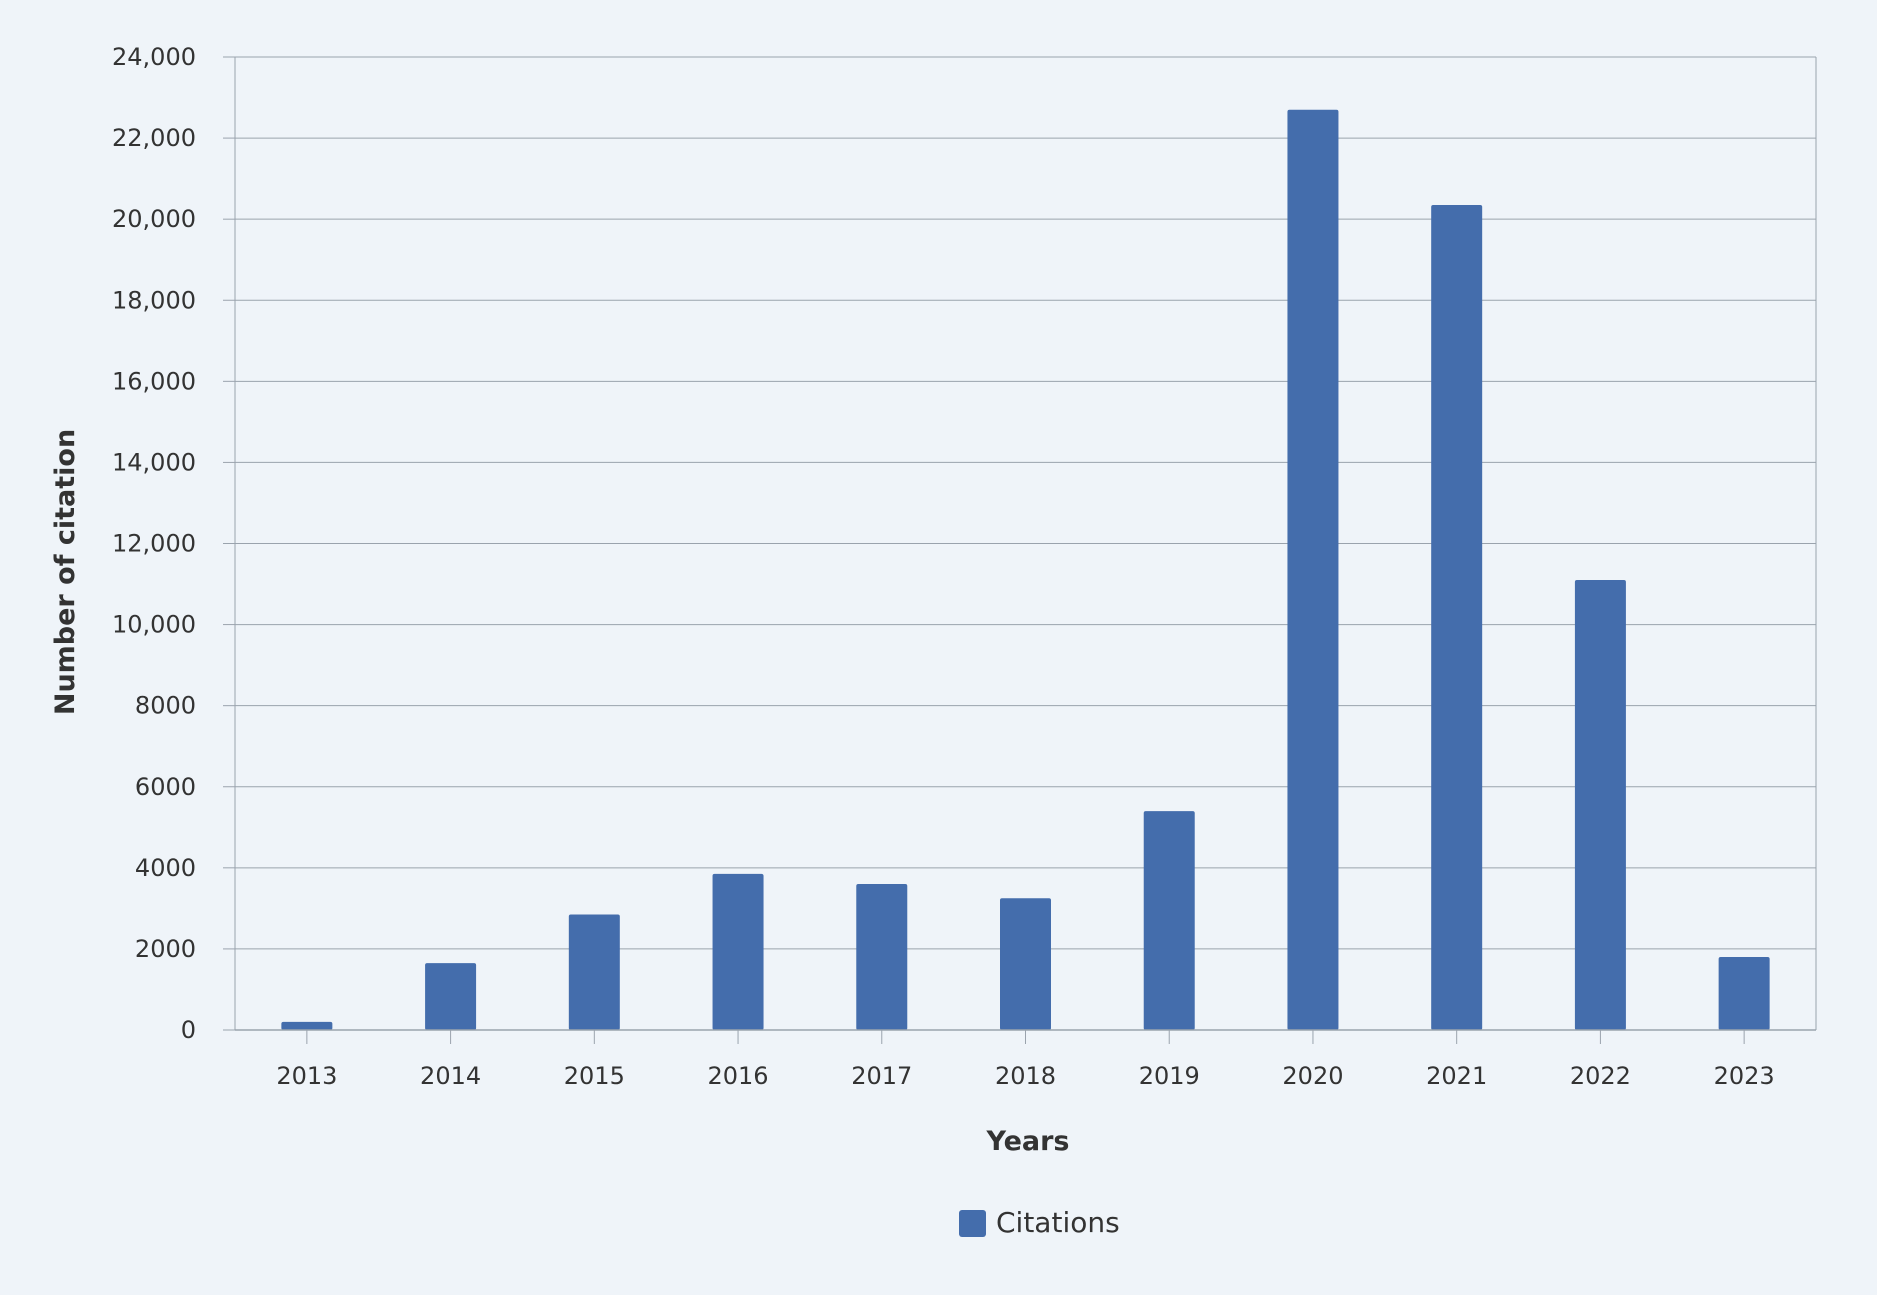 The image size is (1877, 1295). I want to click on bar-2015, so click(594, 972).